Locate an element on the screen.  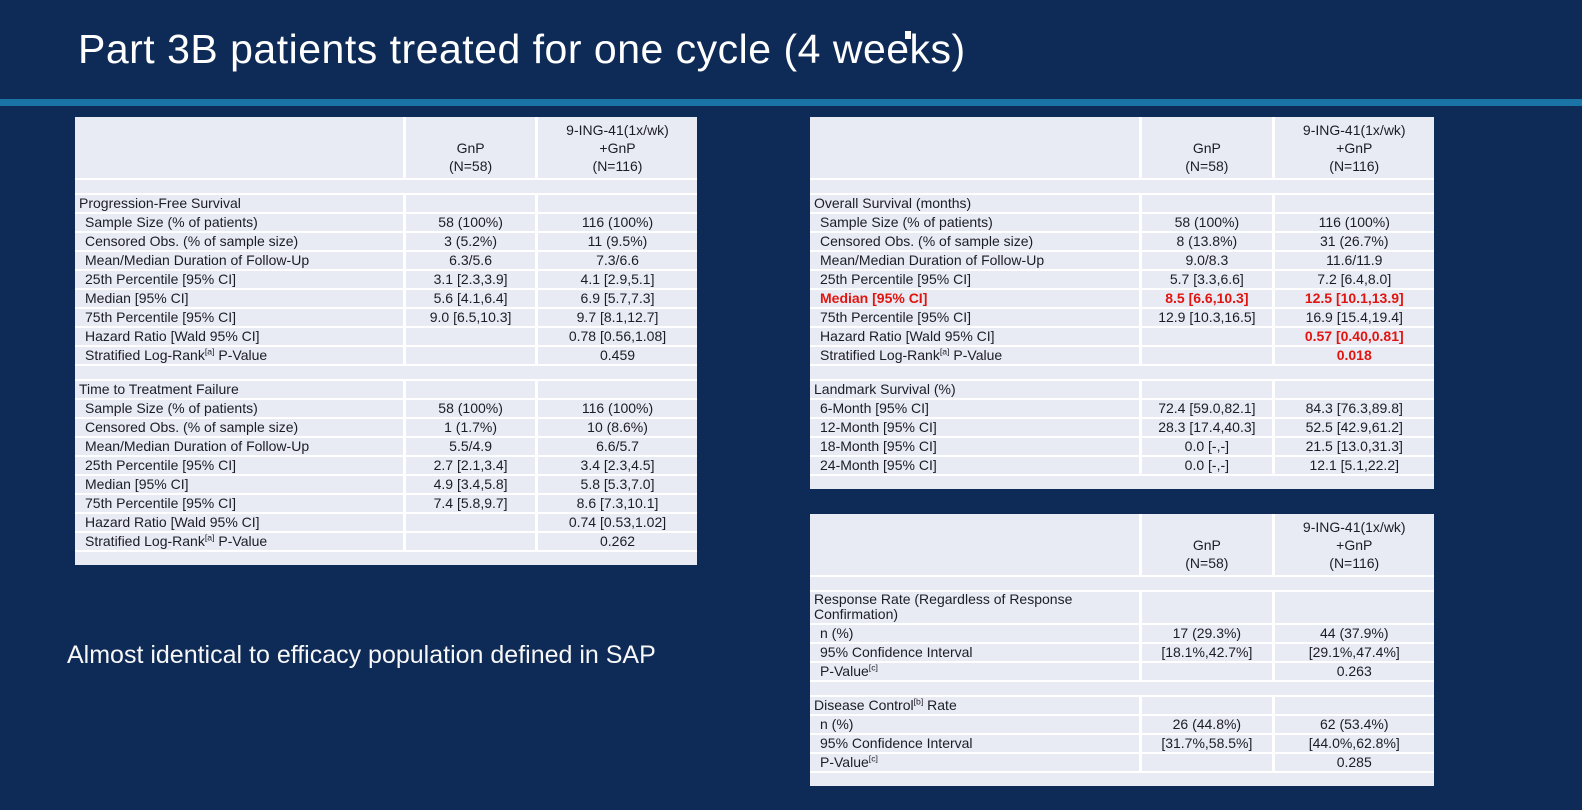
combo-value: 0.262 is located at coordinates (616, 541).